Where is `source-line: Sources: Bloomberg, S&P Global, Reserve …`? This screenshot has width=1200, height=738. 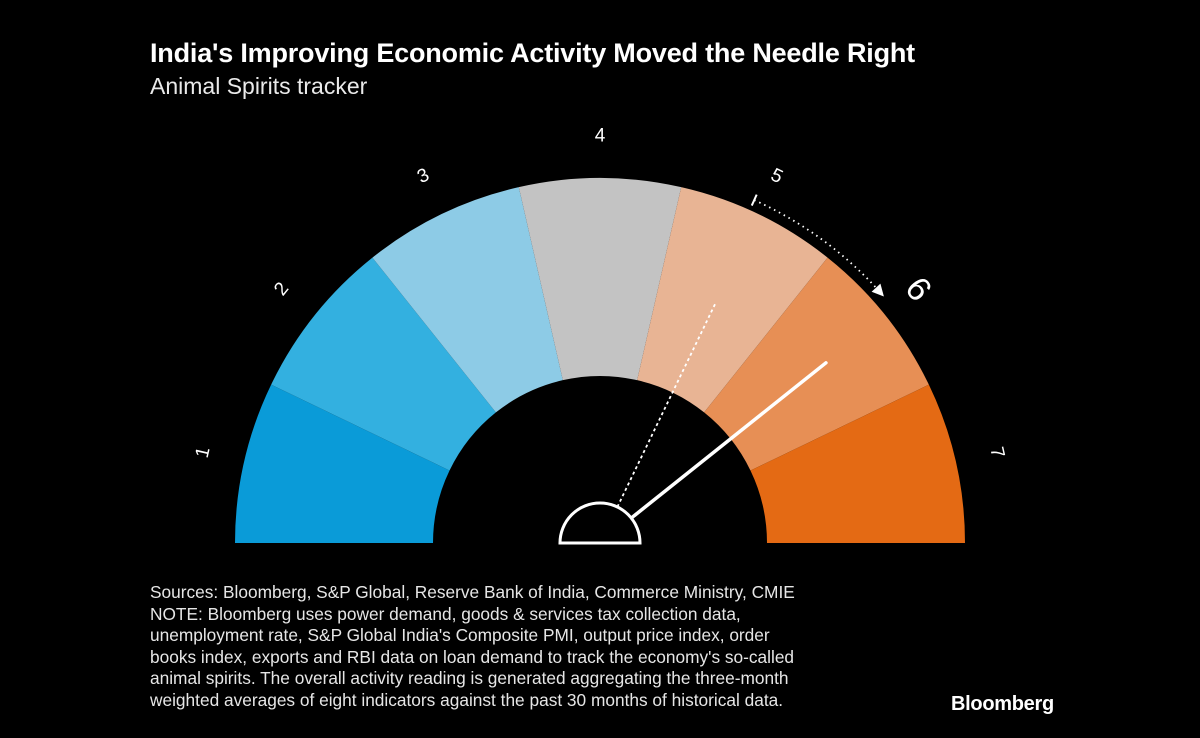
source-line: Sources: Bloomberg, S&P Global, Reserve … is located at coordinates (472, 592).